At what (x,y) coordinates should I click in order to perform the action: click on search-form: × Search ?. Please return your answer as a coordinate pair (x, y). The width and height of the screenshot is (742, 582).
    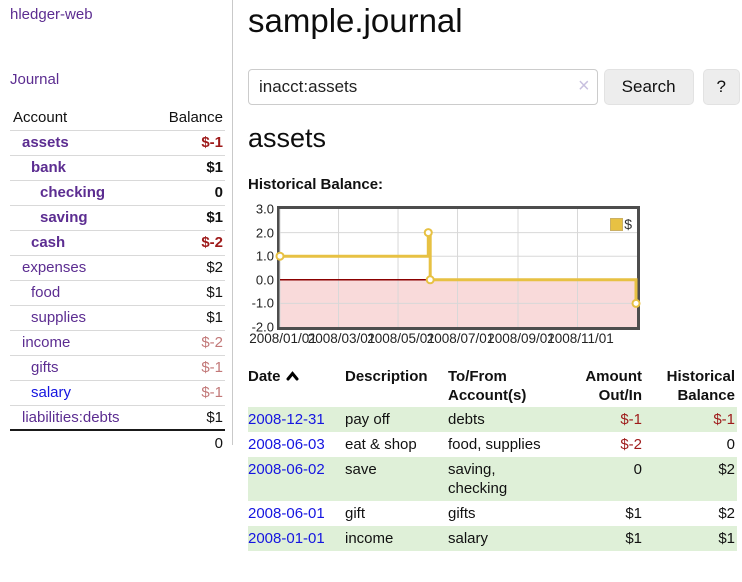
    Looking at the image, I should click on (494, 87).